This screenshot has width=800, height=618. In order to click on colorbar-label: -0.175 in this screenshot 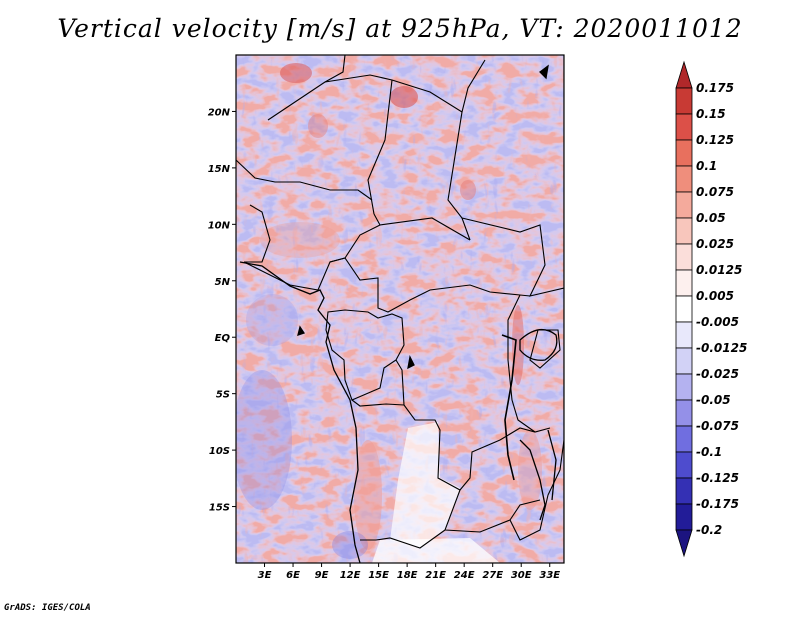, I will do `click(717, 504)`.